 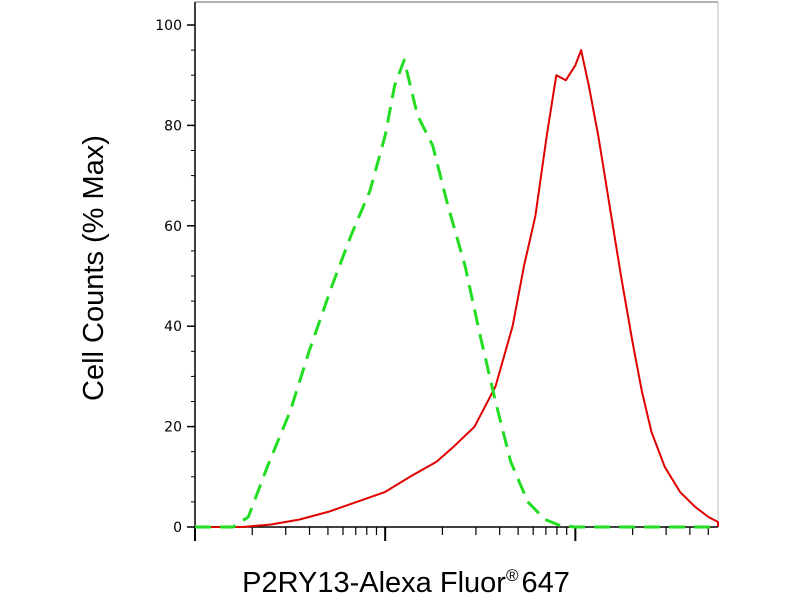 I want to click on x-axis-label-registered-mark: ®, so click(x=512, y=575).